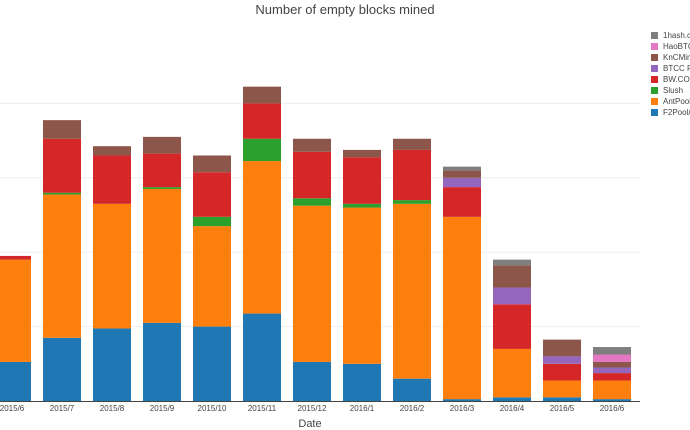 This screenshot has width=690, height=430. Describe the element at coordinates (676, 79) in the screenshot. I see `legend-label: BW.CO` at that location.